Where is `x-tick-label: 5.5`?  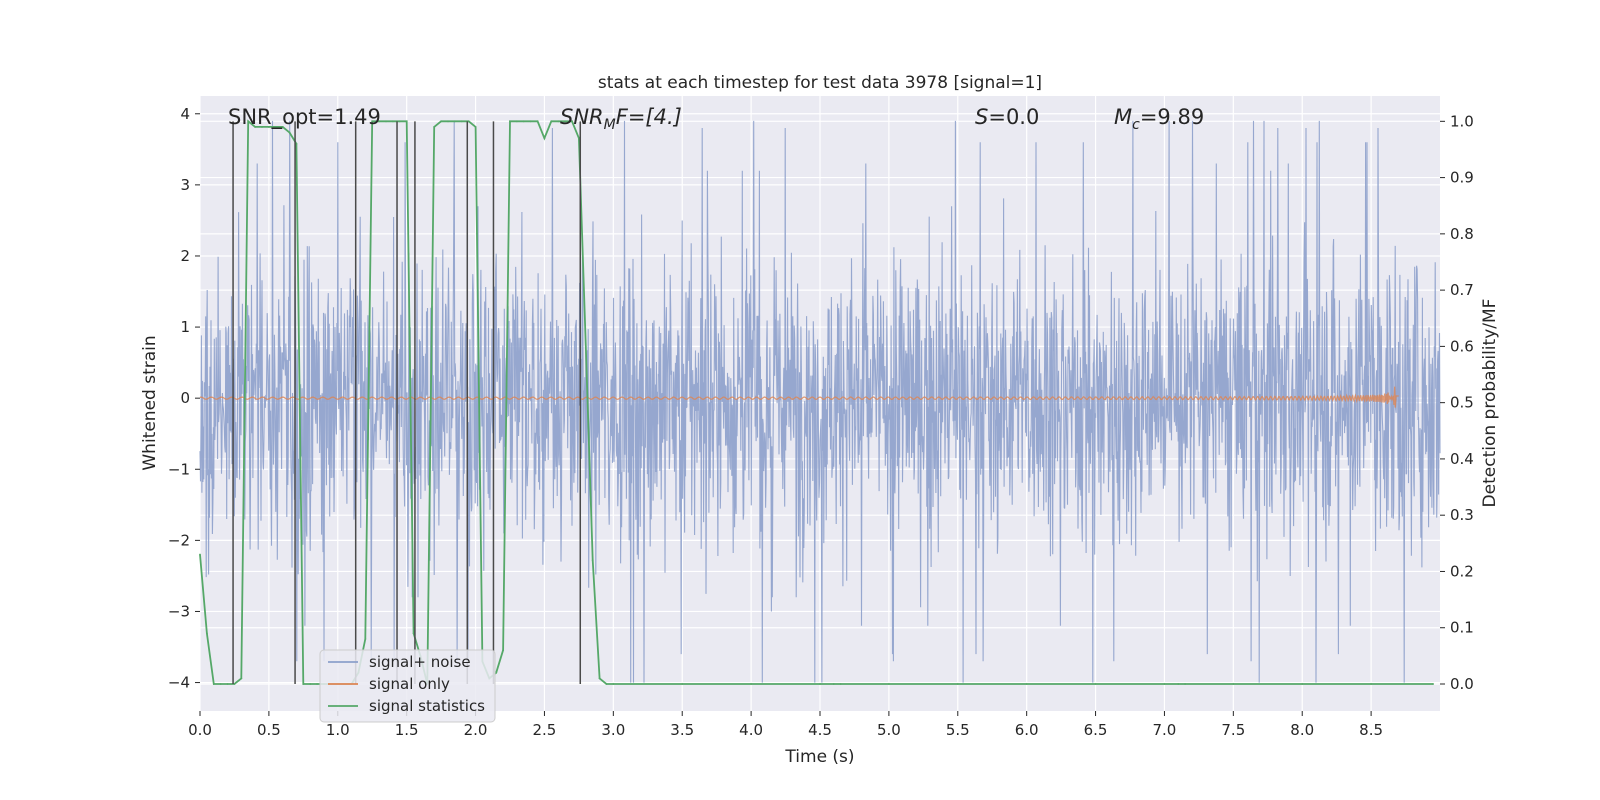
x-tick-label: 5.5 is located at coordinates (958, 730).